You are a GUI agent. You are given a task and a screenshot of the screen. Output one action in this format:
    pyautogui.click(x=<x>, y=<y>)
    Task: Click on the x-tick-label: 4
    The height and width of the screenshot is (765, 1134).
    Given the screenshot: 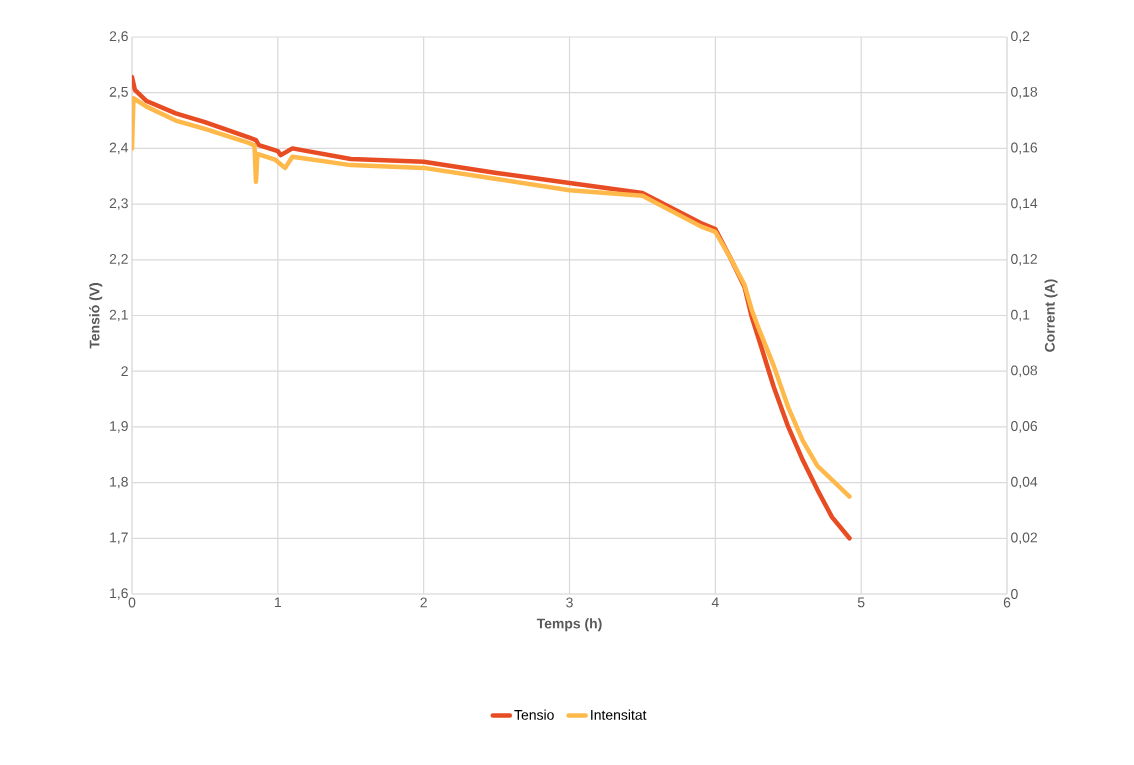 What is the action you would take?
    pyautogui.click(x=715, y=602)
    